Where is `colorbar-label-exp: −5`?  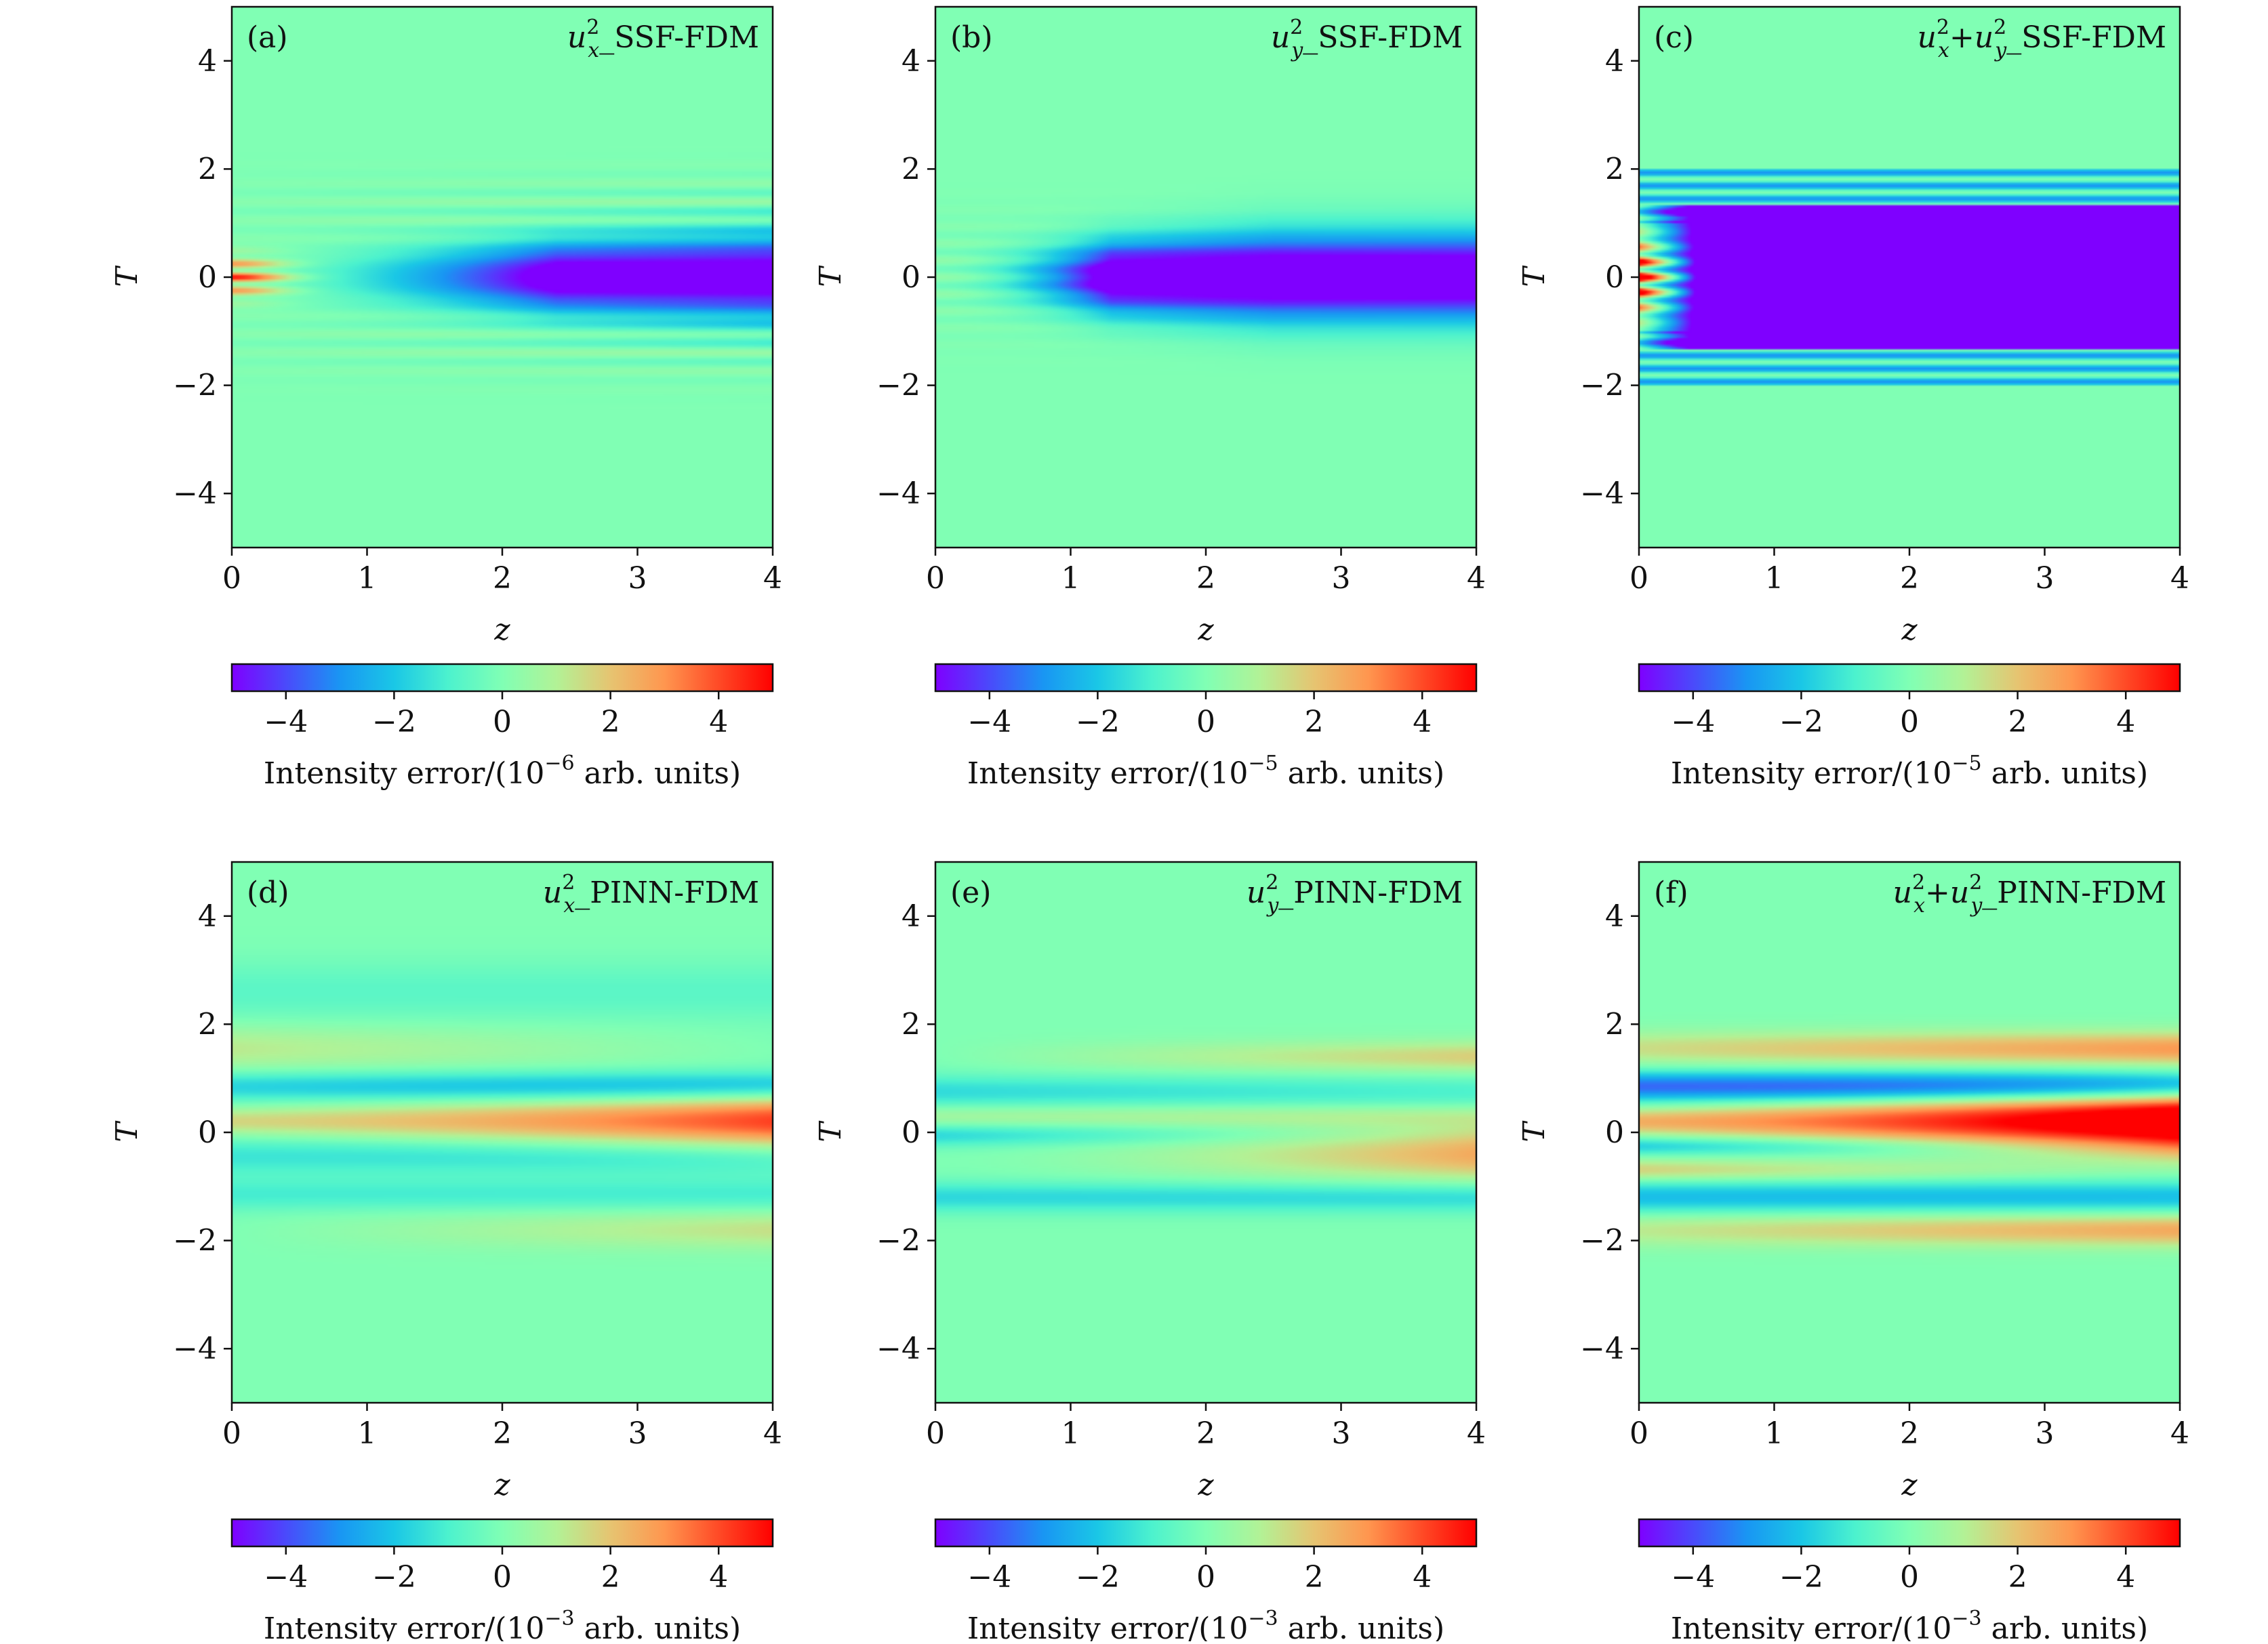
colorbar-label-exp: −5 is located at coordinates (1966, 763).